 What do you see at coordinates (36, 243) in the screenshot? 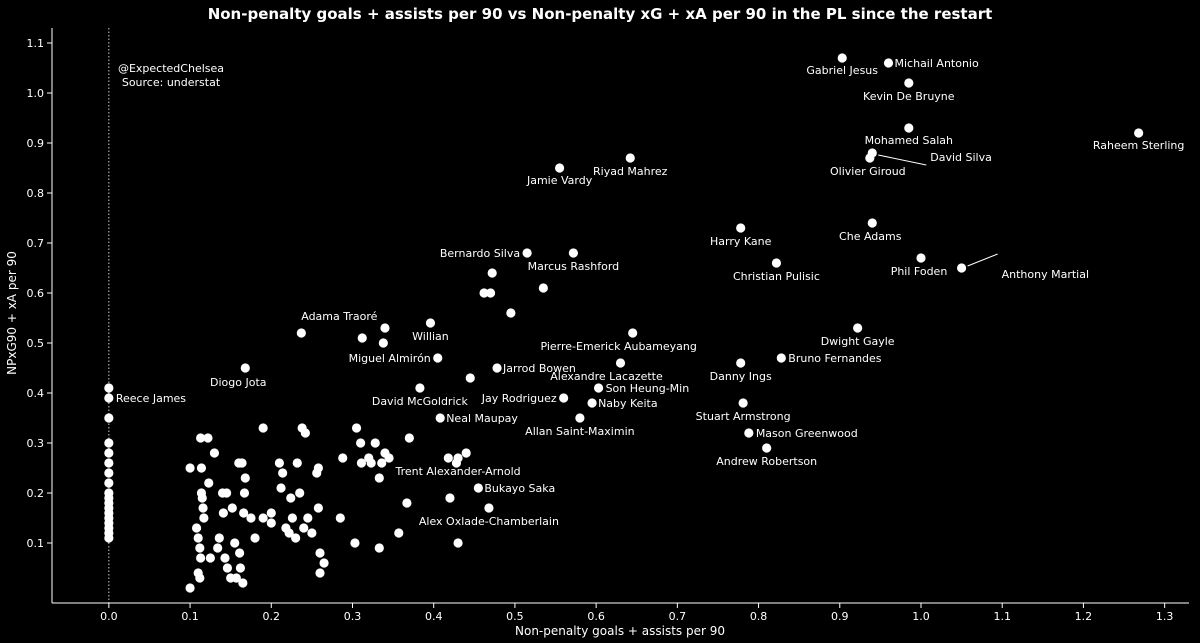
I see `y-tick-label: 0.7` at bounding box center [36, 243].